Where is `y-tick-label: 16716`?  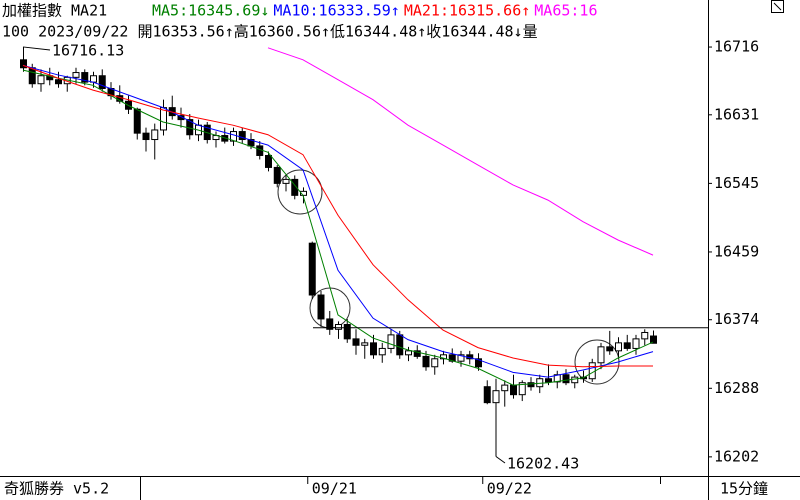
y-tick-label: 16716 is located at coordinates (736, 47).